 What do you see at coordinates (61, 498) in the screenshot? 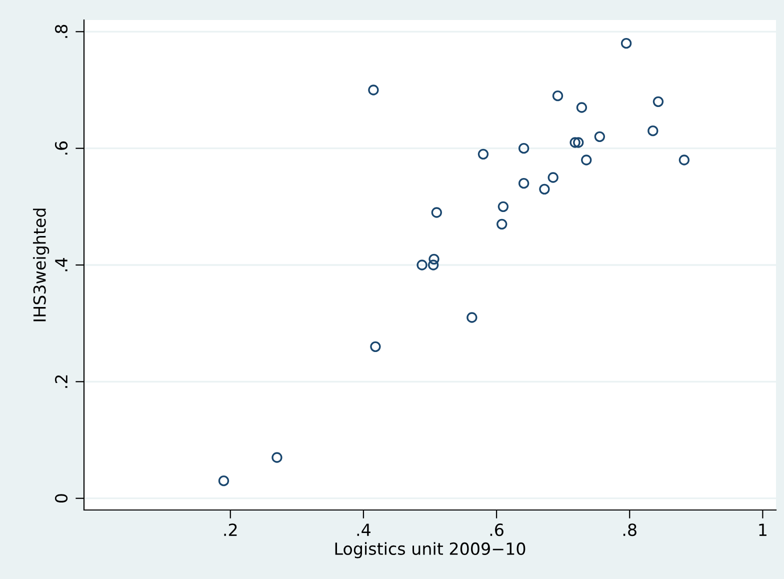
I see `y-tick-label: 0` at bounding box center [61, 498].